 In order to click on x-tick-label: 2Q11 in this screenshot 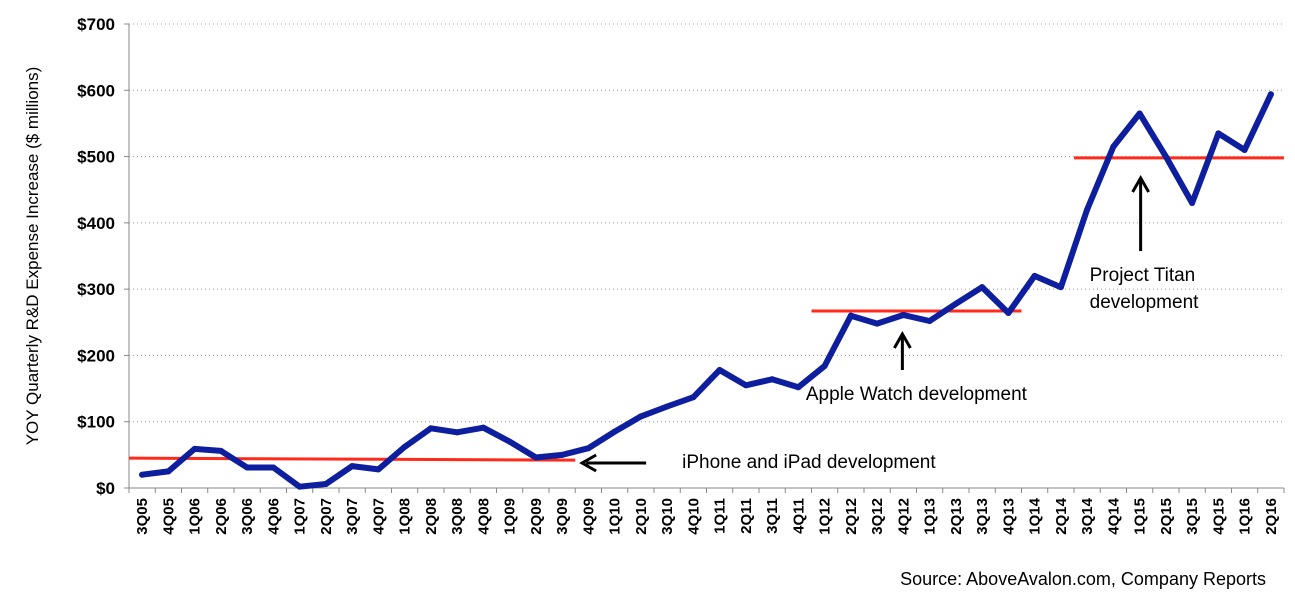, I will do `click(746, 516)`.